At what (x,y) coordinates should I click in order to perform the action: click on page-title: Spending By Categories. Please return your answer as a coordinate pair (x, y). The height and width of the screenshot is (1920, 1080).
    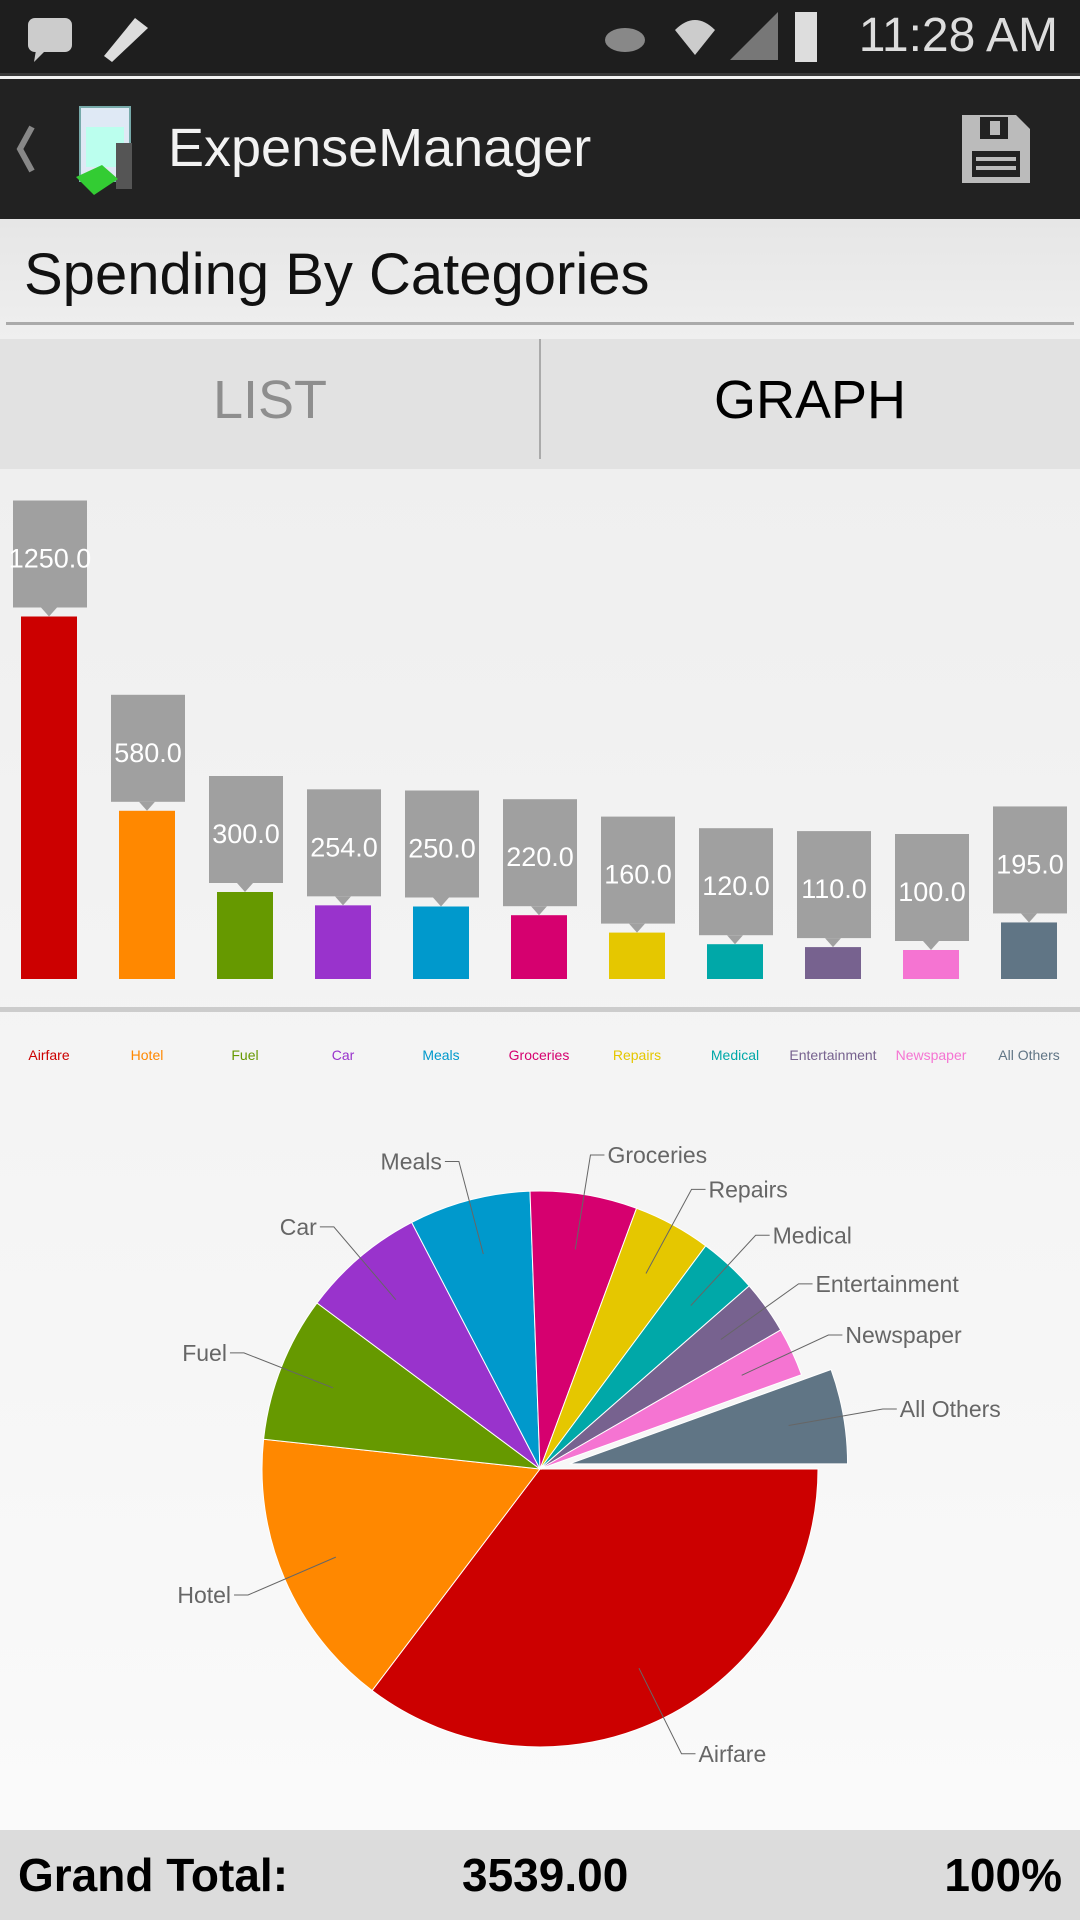
    Looking at the image, I should click on (337, 274).